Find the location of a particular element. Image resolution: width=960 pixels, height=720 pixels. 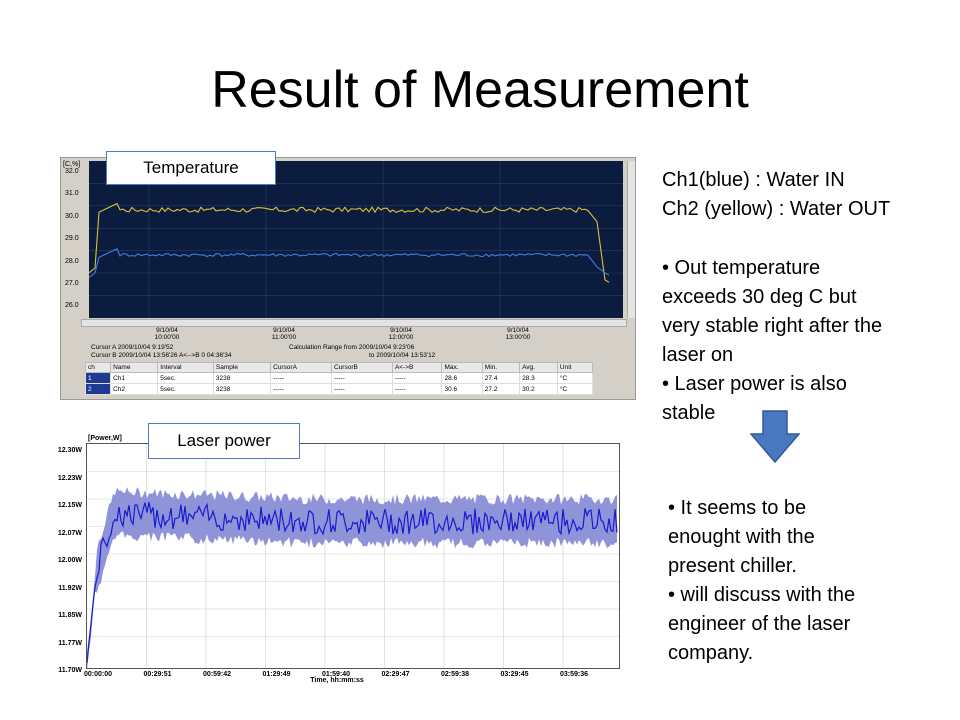

laser-power-range-band is located at coordinates (352, 579).